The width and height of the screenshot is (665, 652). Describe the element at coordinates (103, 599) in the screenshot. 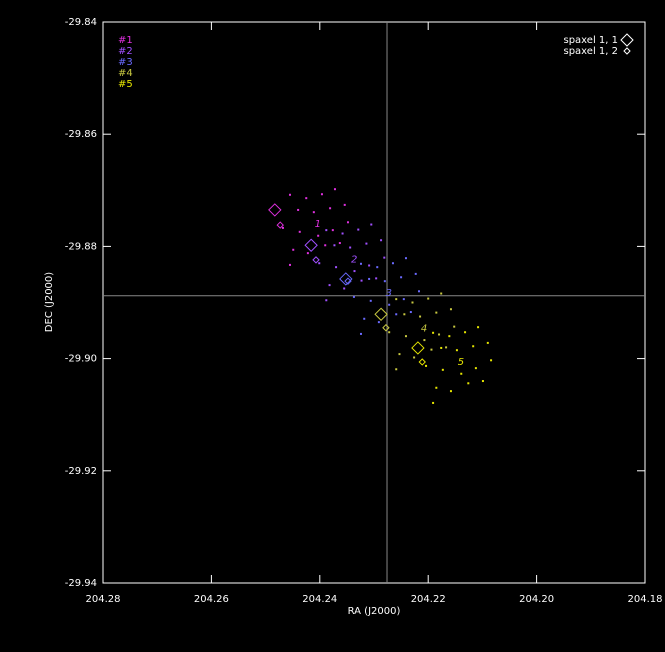

I see `x-tick-label: 204.28` at that location.